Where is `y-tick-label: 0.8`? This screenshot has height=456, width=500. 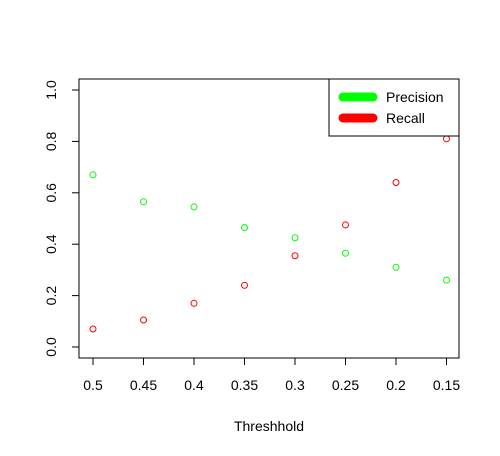
y-tick-label: 0.8 is located at coordinates (51, 141).